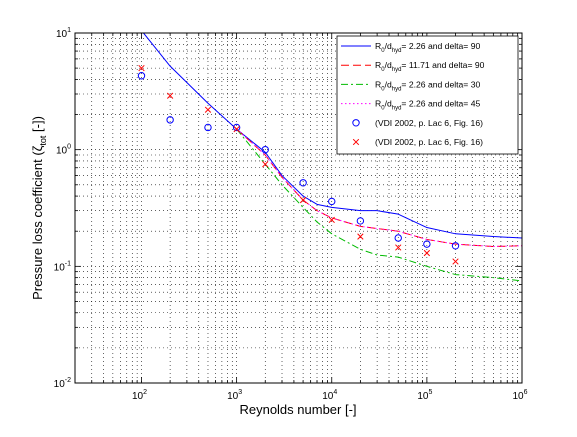 Image resolution: width=577 pixels, height=437 pixels. Describe the element at coordinates (430, 66) in the screenshot. I see `legend-label: R0/dhyd= 11.71 and delta= 90` at that location.